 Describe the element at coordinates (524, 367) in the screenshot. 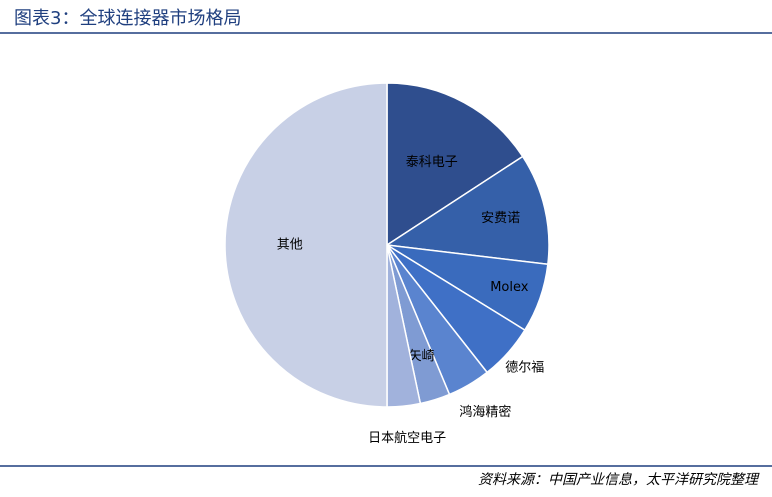

I see `slice-label: 德尔福` at that location.